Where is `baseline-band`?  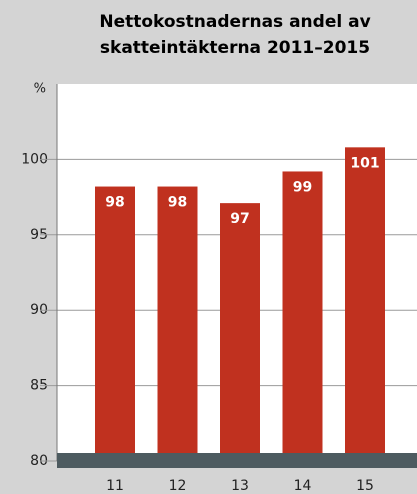 baseline-band is located at coordinates (237, 460).